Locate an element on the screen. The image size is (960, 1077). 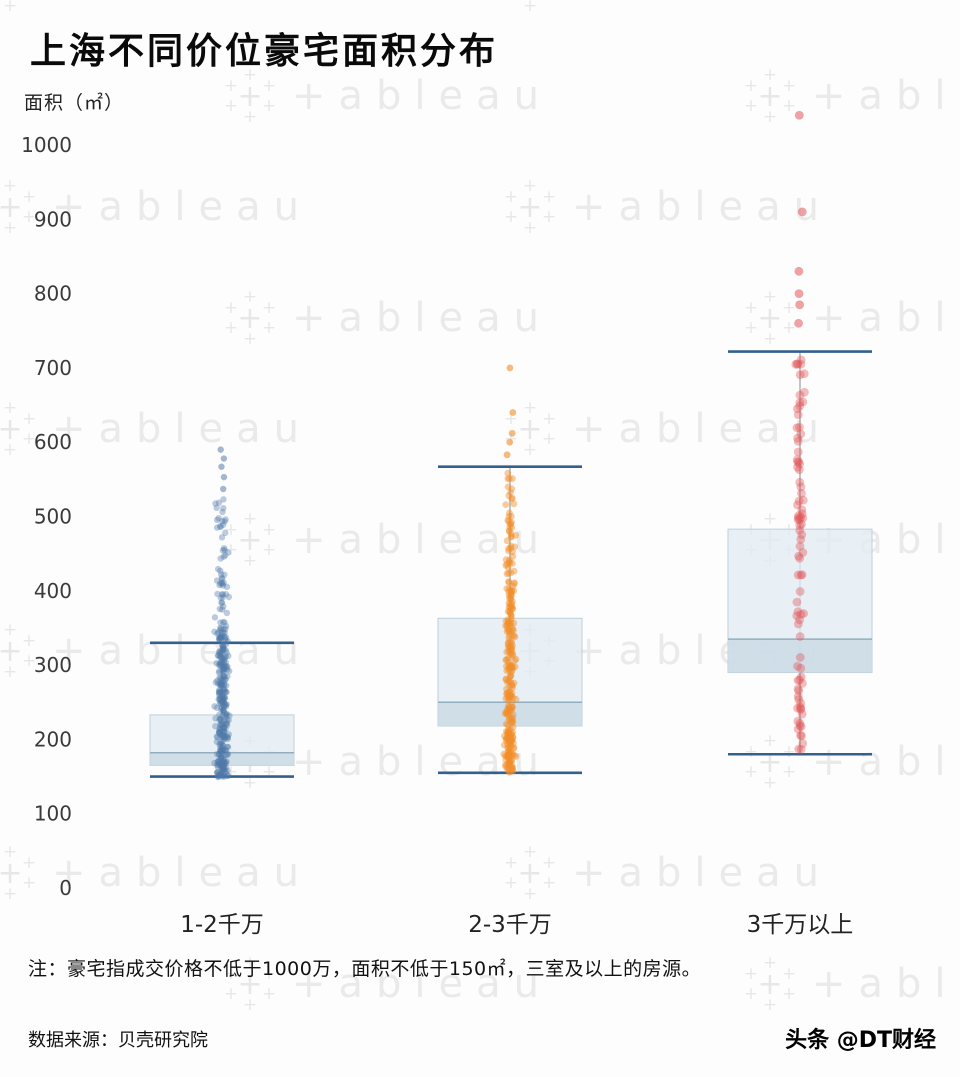
tableau-watermark: ++++++++ableau is located at coordinates (661, 207).